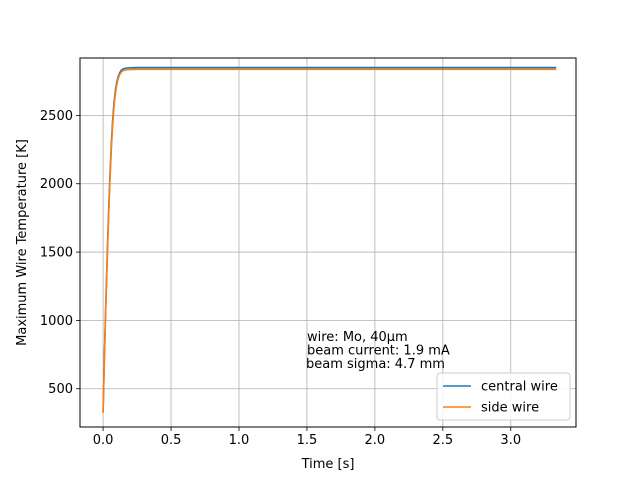 The image size is (640, 480). What do you see at coordinates (171, 440) in the screenshot?
I see `x-tick-label: 0.5` at bounding box center [171, 440].